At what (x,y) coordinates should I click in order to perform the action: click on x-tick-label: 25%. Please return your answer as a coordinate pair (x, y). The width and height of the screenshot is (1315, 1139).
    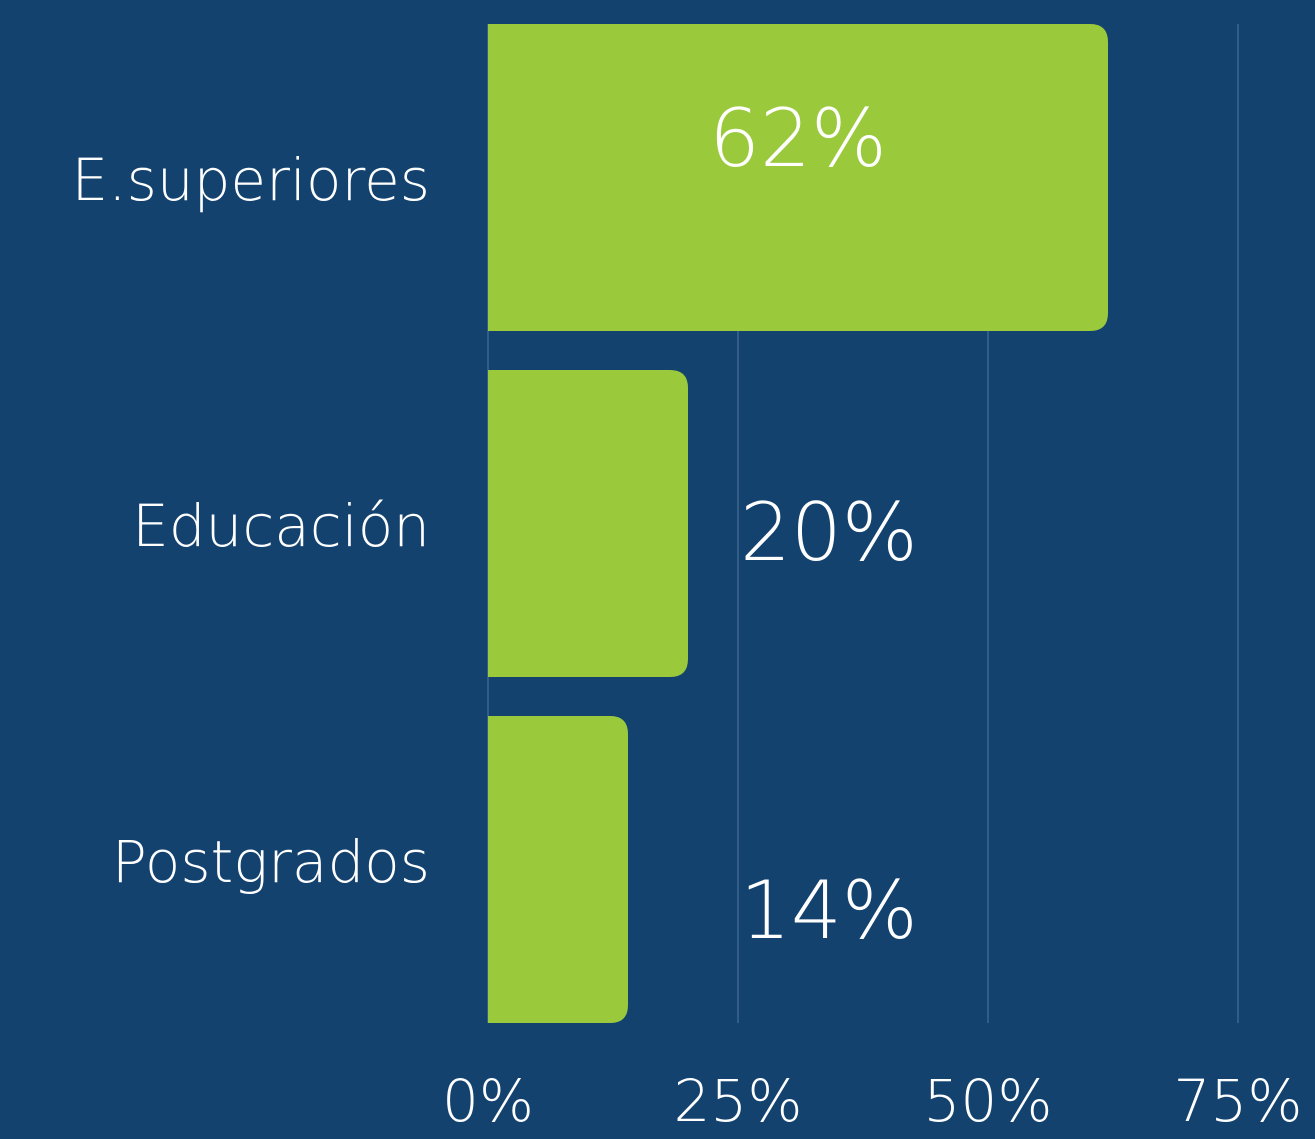
    Looking at the image, I should click on (738, 1101).